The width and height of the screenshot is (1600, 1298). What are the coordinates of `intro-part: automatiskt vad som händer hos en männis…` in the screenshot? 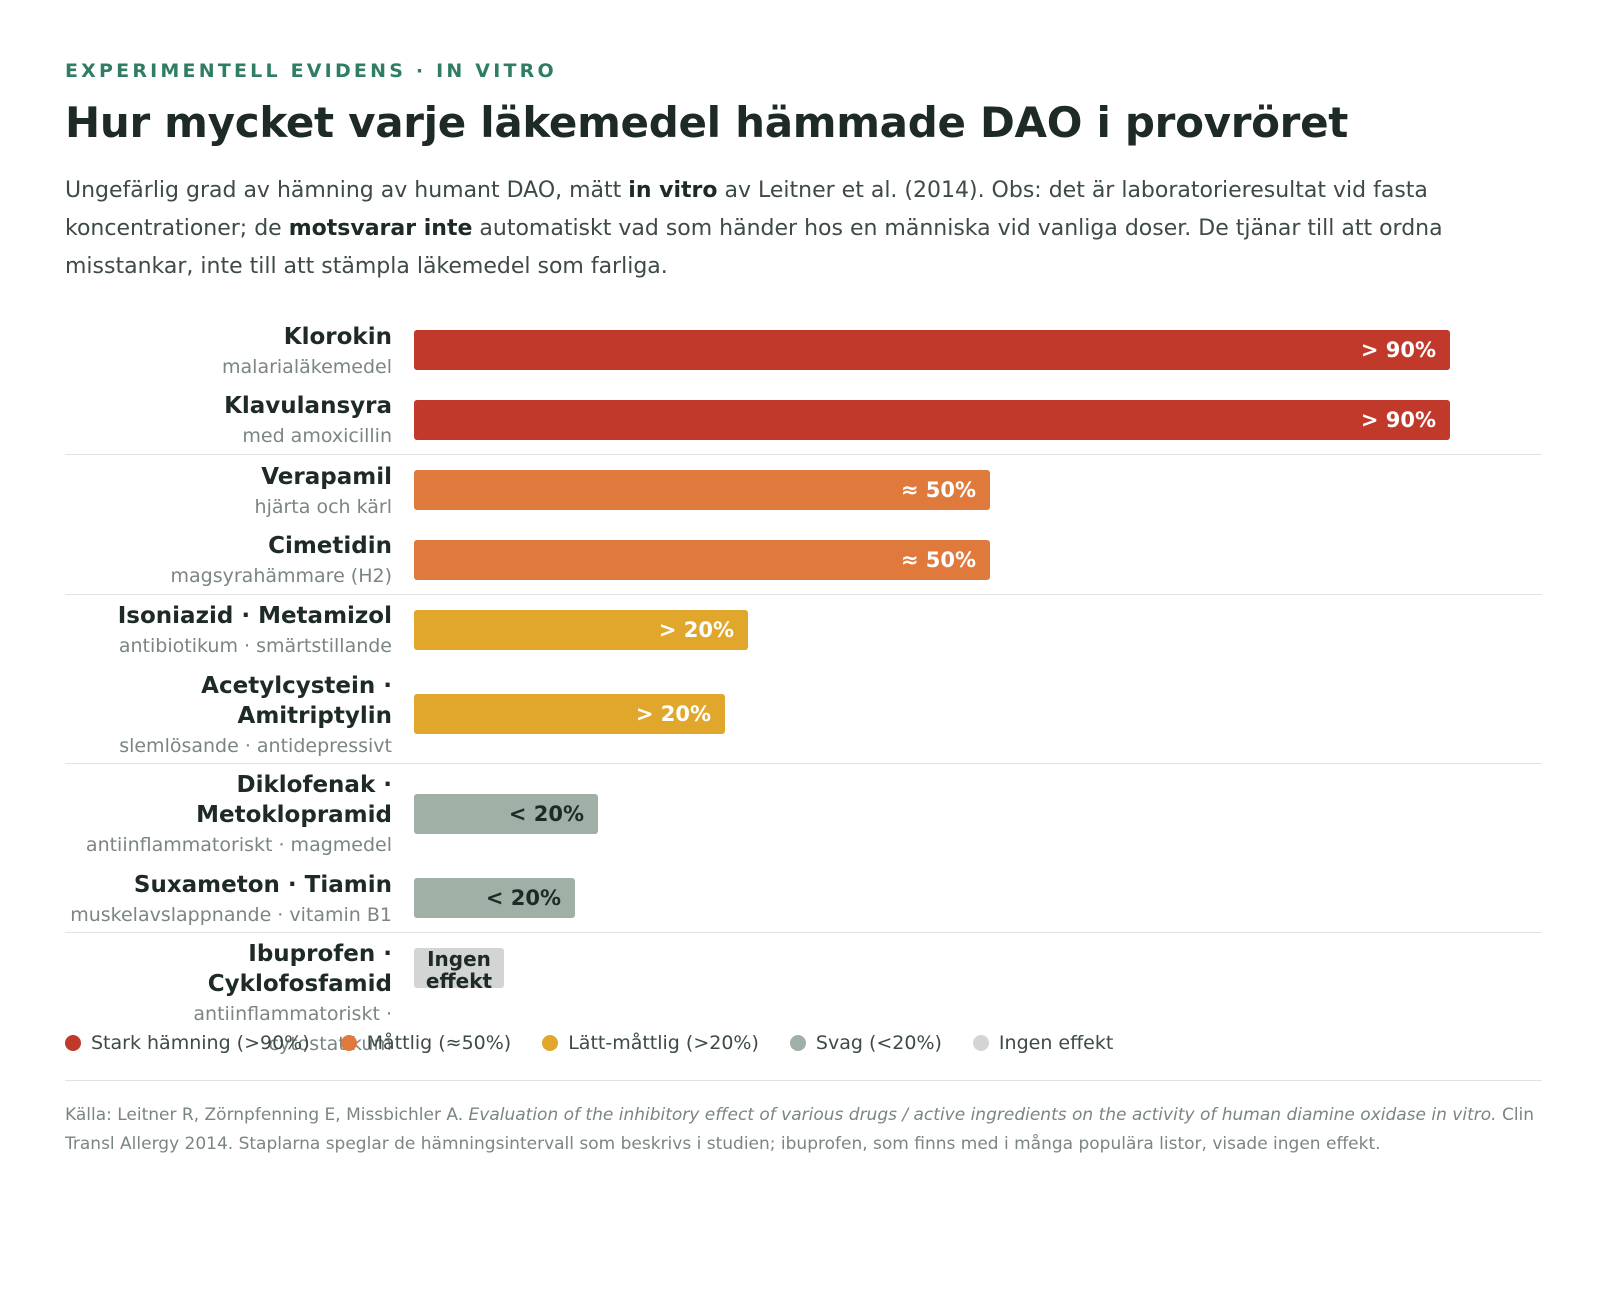 It's located at (754, 247).